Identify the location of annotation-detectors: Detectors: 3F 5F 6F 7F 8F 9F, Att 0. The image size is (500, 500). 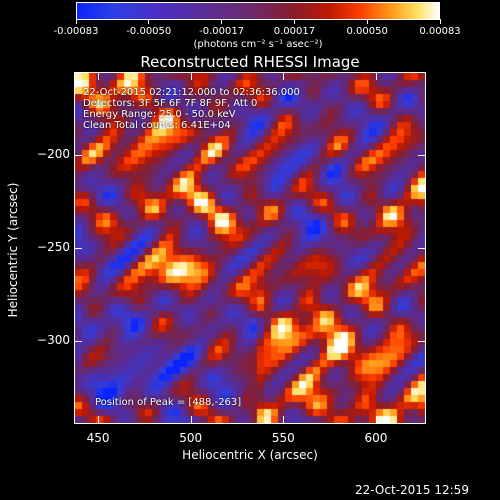
(170, 103).